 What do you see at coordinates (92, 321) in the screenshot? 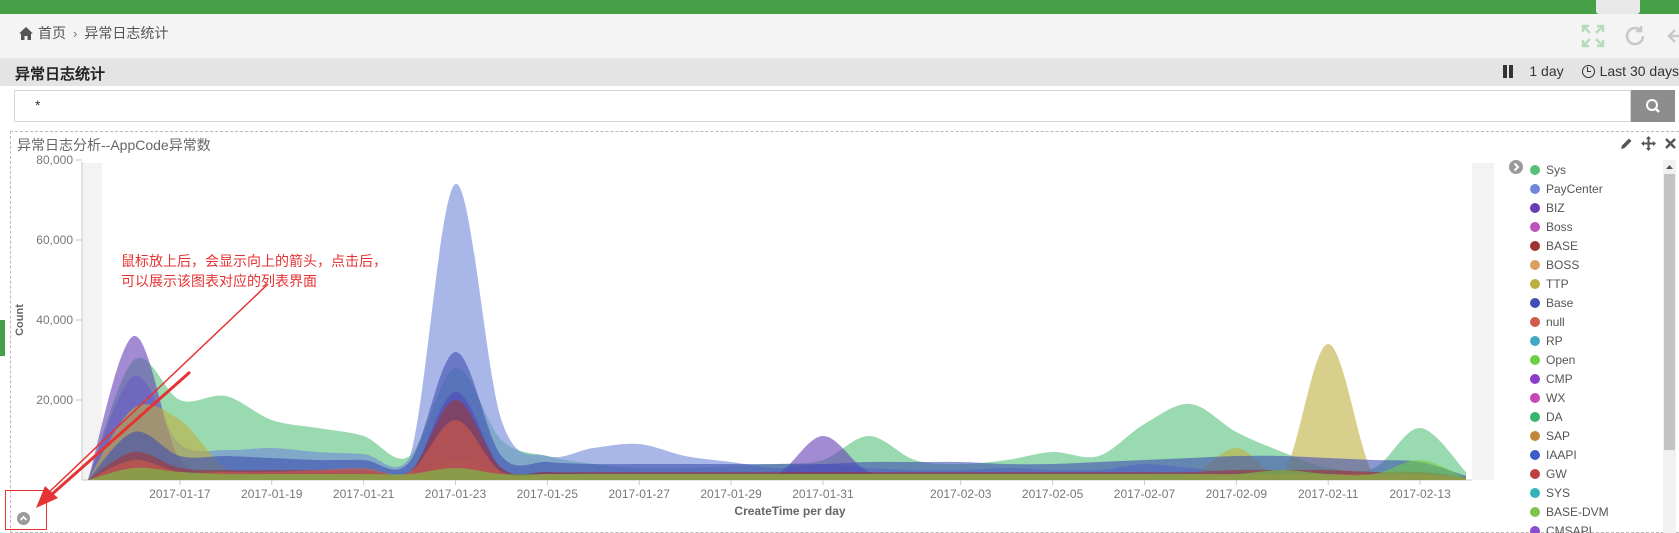
I see `chart-left-margin` at bounding box center [92, 321].